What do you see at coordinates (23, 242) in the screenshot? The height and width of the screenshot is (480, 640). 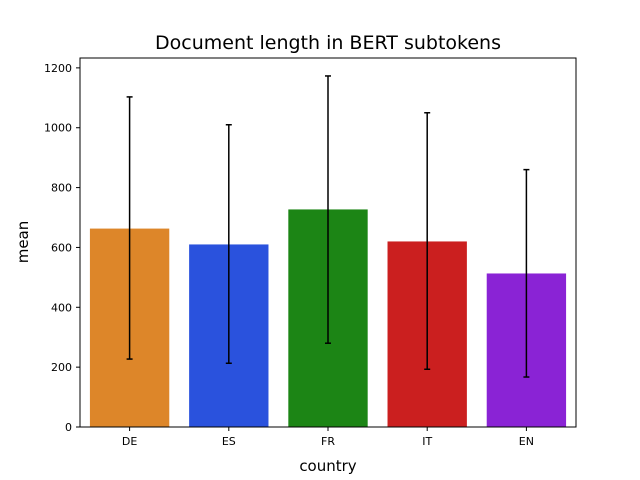 I see `y-axis-label: mean` at bounding box center [23, 242].